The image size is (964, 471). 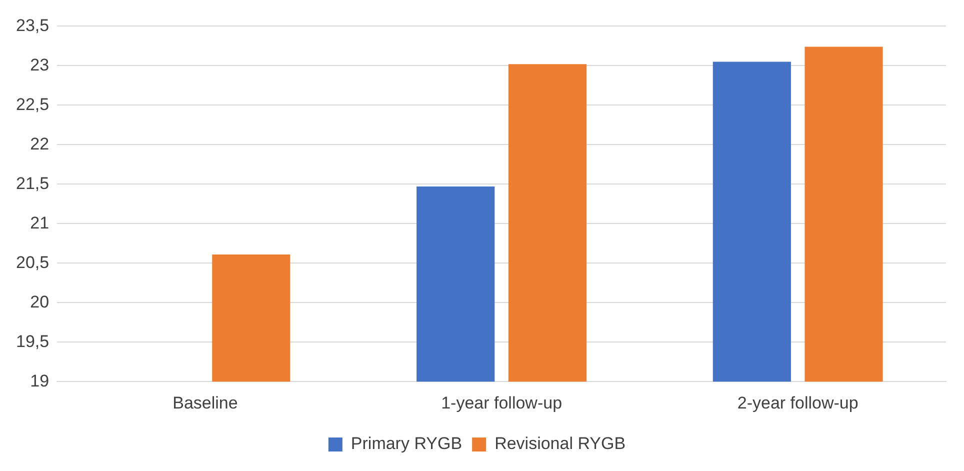 What do you see at coordinates (33, 25) in the screenshot?
I see `y-tick-label: 23,5` at bounding box center [33, 25].